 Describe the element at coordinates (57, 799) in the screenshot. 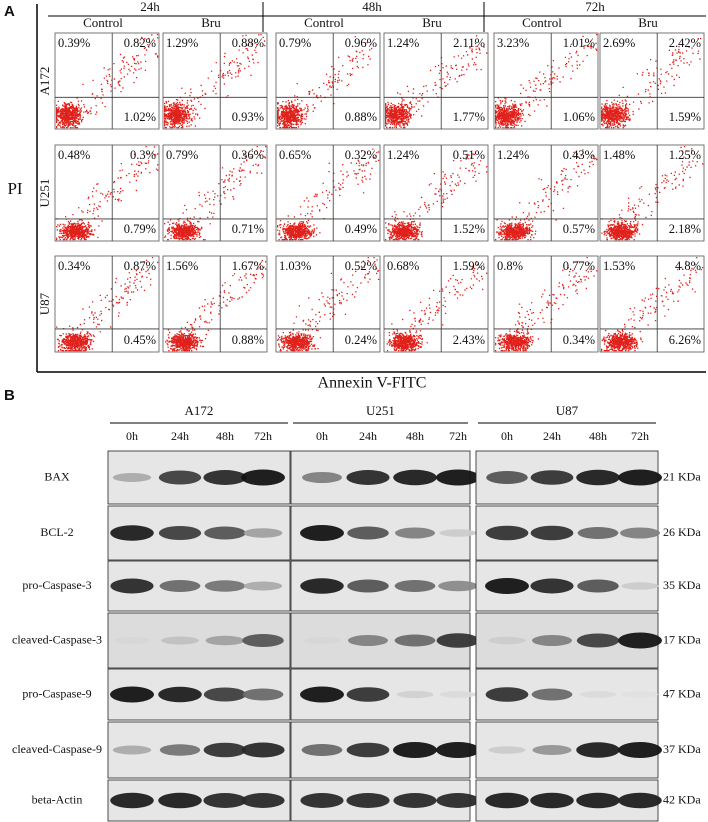

I see `protein-label: beta-Actin` at that location.